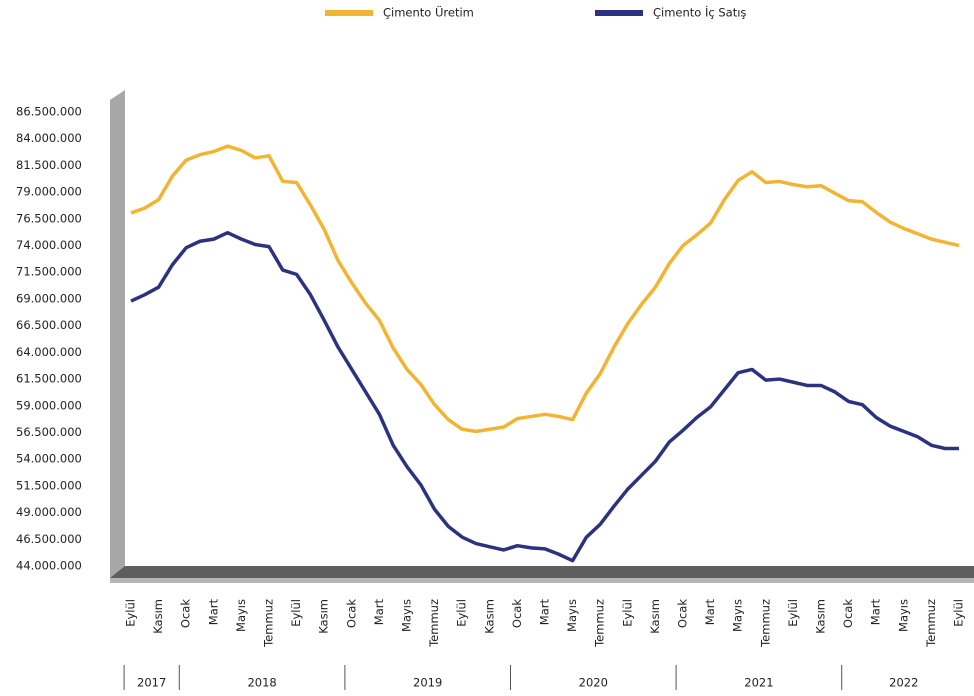 This screenshot has height=696, width=974. Describe the element at coordinates (49, 379) in the screenshot. I see `y-tick-label: 61.500.000` at that location.